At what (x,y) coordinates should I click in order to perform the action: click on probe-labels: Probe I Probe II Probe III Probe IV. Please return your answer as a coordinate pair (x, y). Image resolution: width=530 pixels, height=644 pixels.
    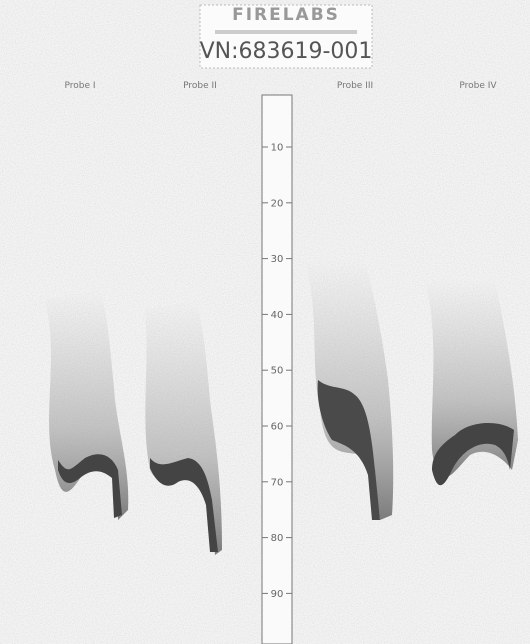
    Looking at the image, I should click on (280, 86).